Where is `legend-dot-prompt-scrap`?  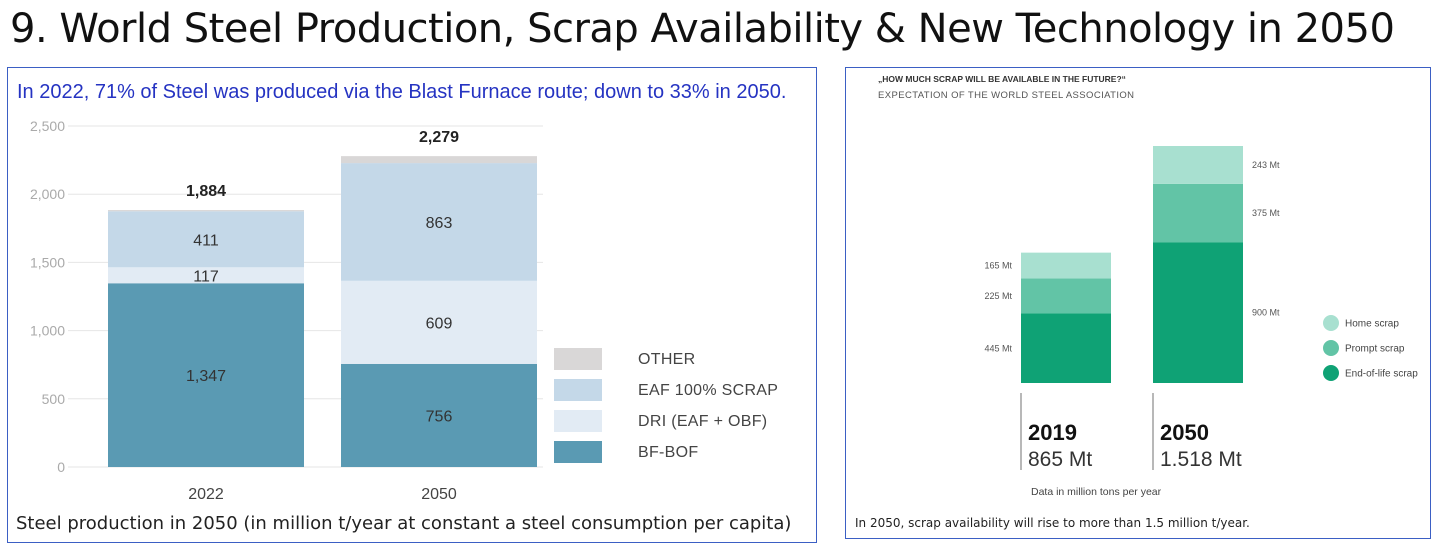 legend-dot-prompt-scrap is located at coordinates (1331, 348).